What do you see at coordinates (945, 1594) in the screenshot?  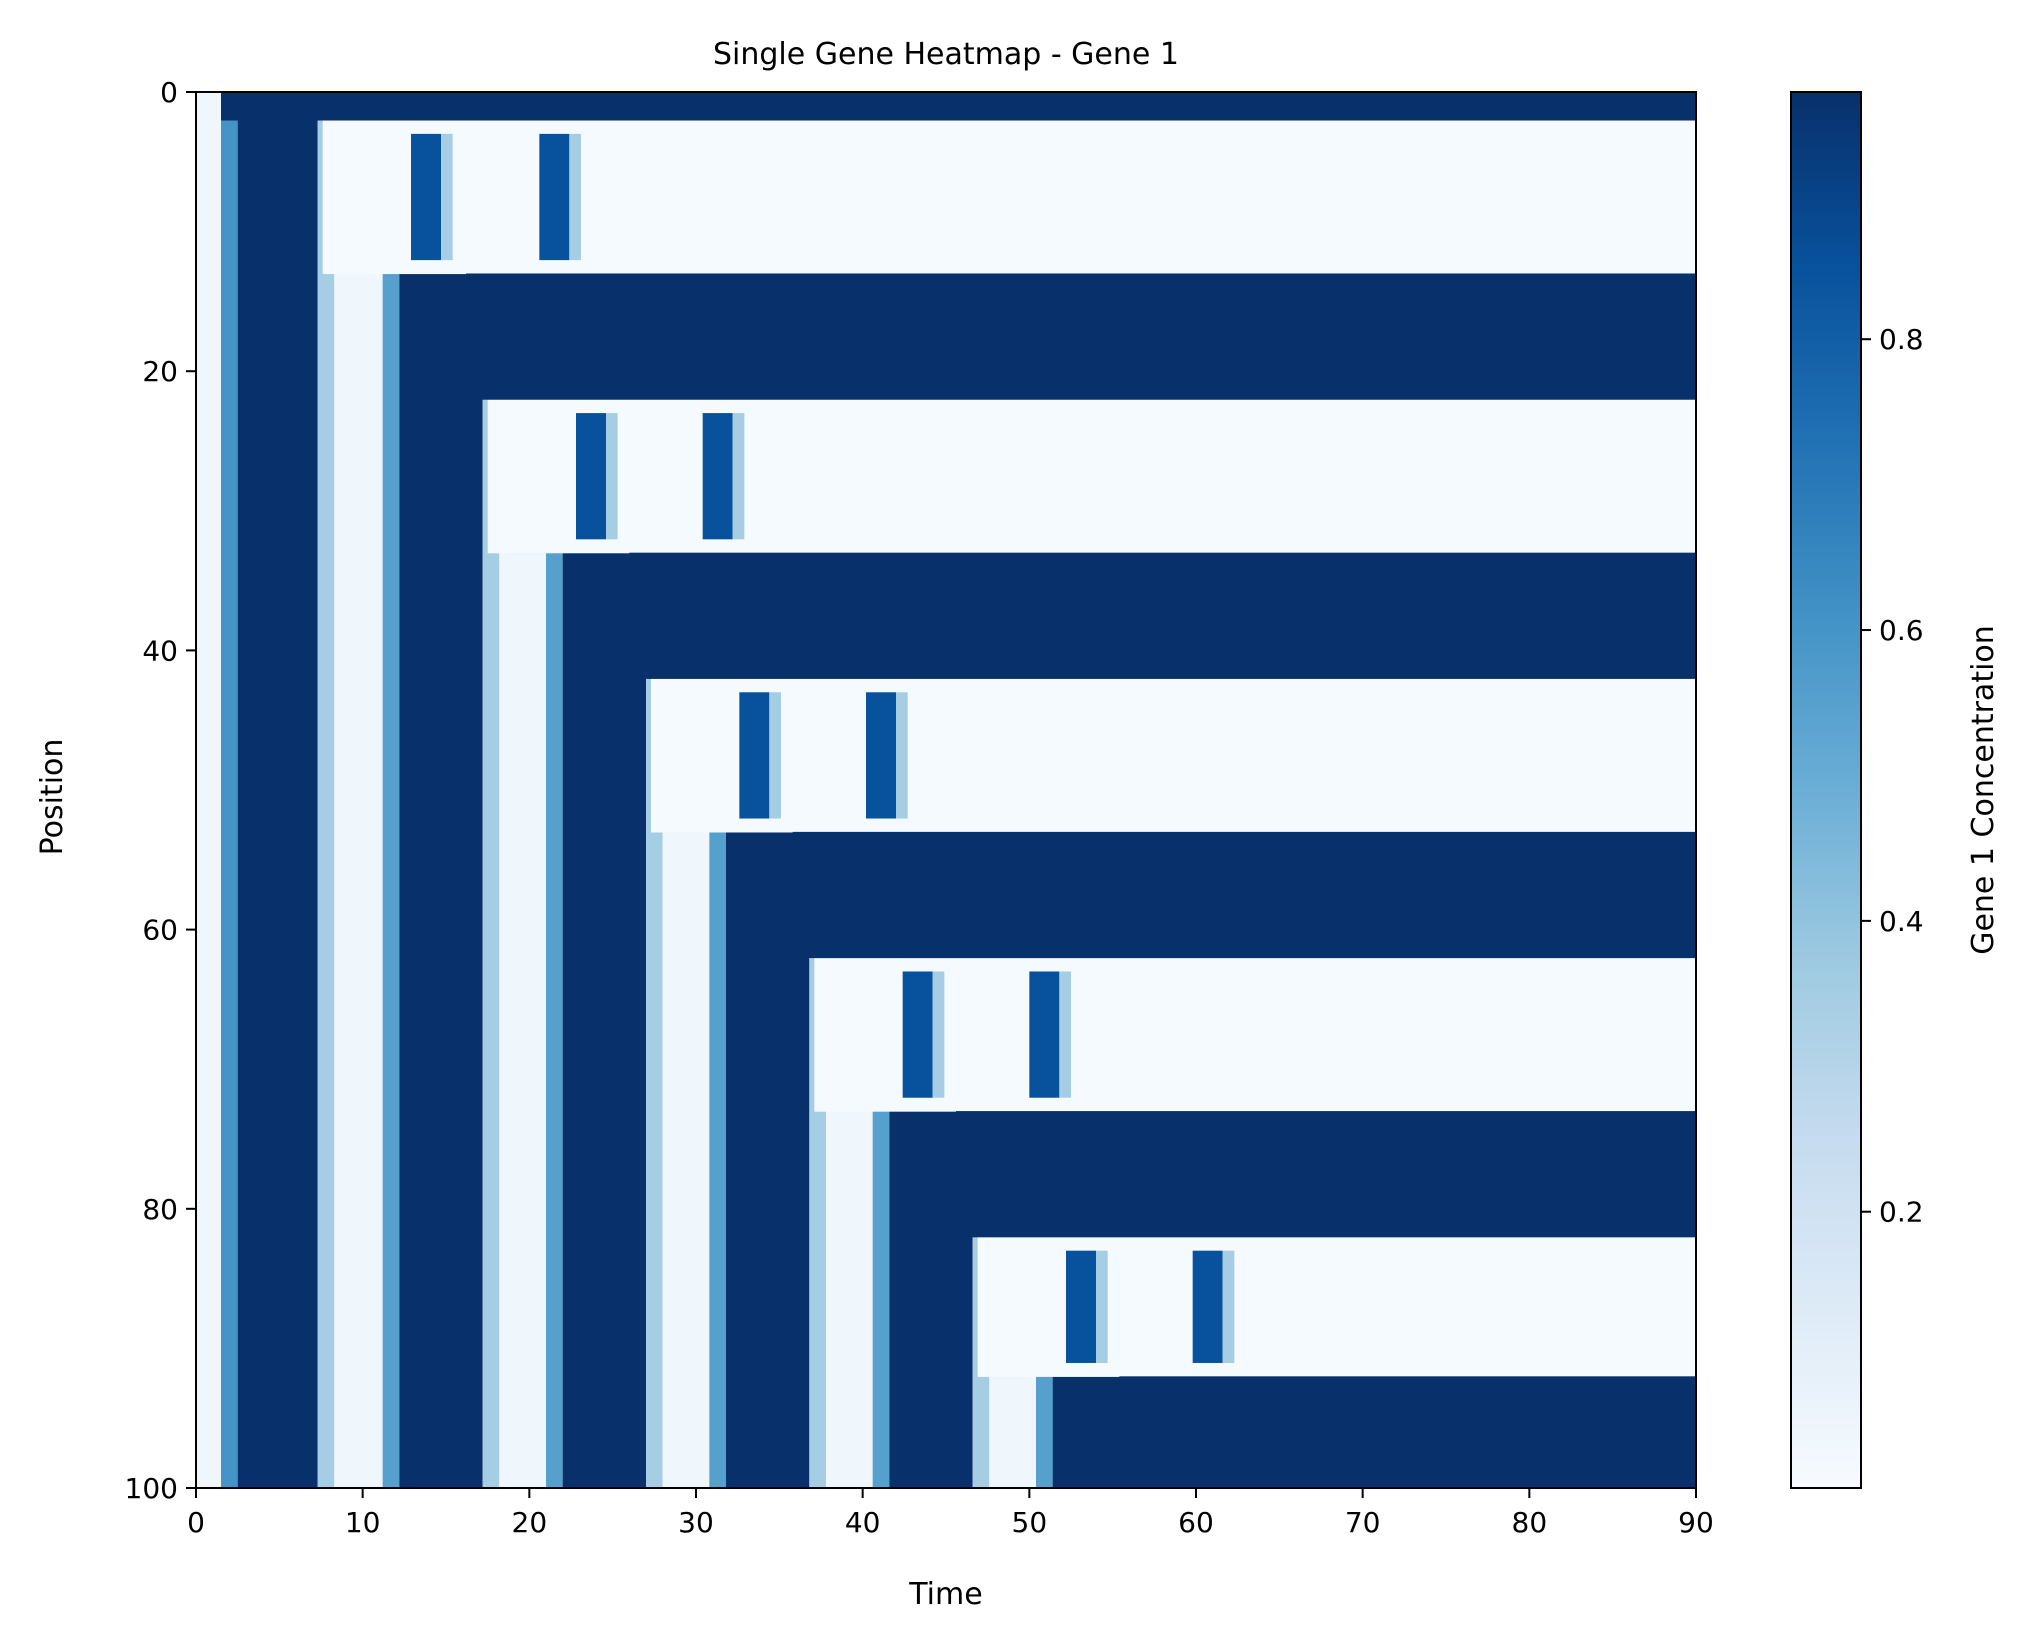 I see `x-axis-label: Time` at bounding box center [945, 1594].